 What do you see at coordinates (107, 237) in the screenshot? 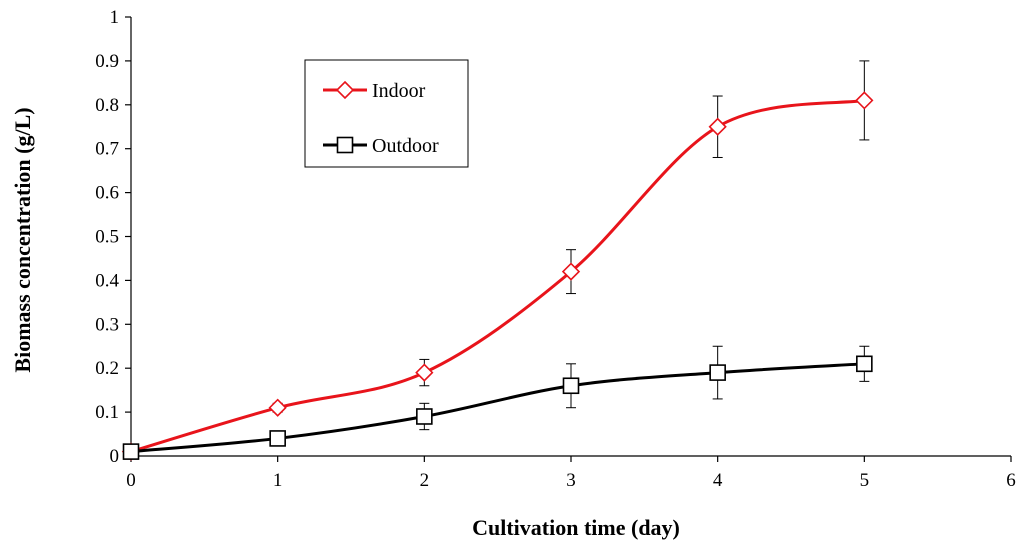
I see `y-tick-label: 0.5` at bounding box center [107, 237].